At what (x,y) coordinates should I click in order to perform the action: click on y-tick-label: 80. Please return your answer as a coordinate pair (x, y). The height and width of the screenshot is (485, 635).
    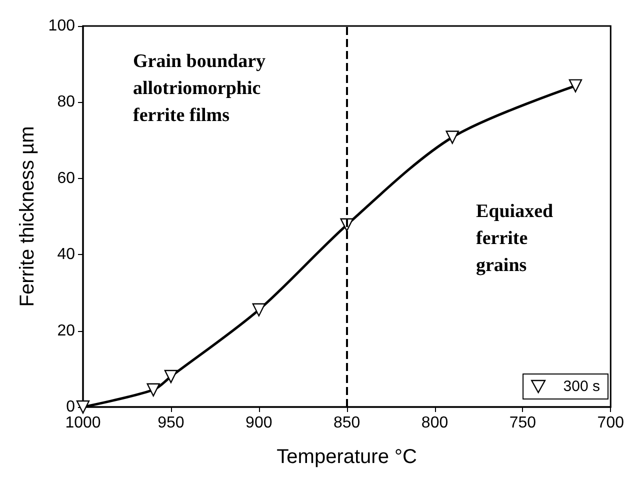
    Looking at the image, I should click on (66, 102).